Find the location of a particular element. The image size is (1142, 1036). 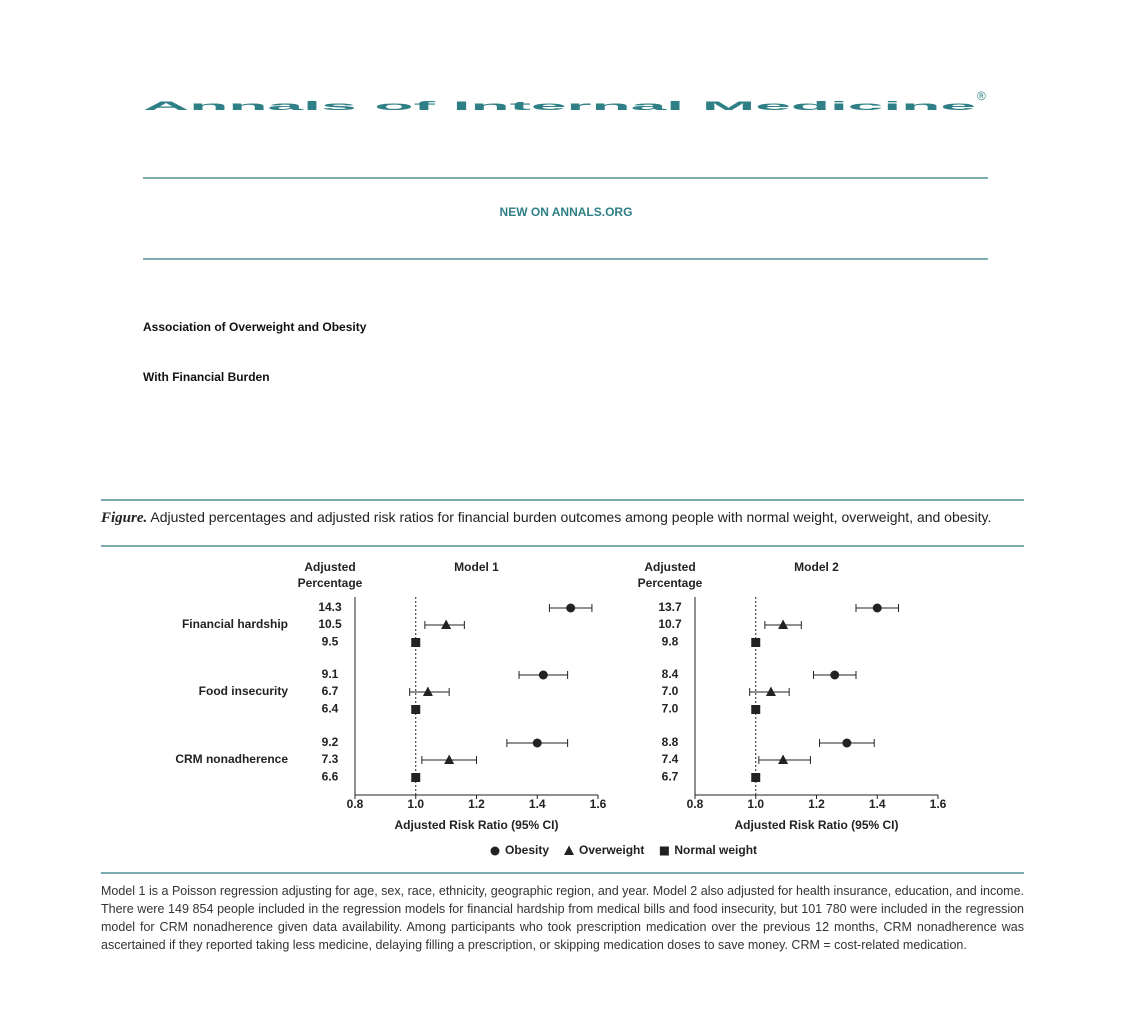

legend-label: Obesity is located at coordinates (527, 850).